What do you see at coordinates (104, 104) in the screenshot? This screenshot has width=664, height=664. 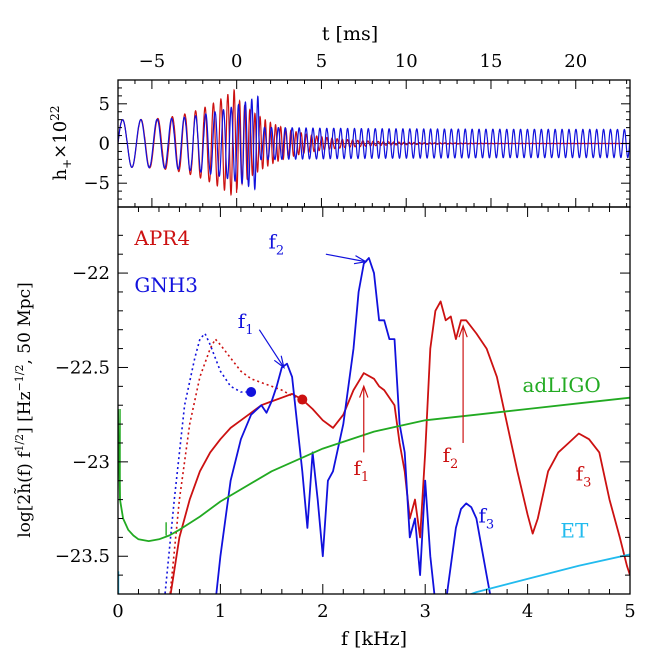 I see `top-y-tick-label: 5` at bounding box center [104, 104].